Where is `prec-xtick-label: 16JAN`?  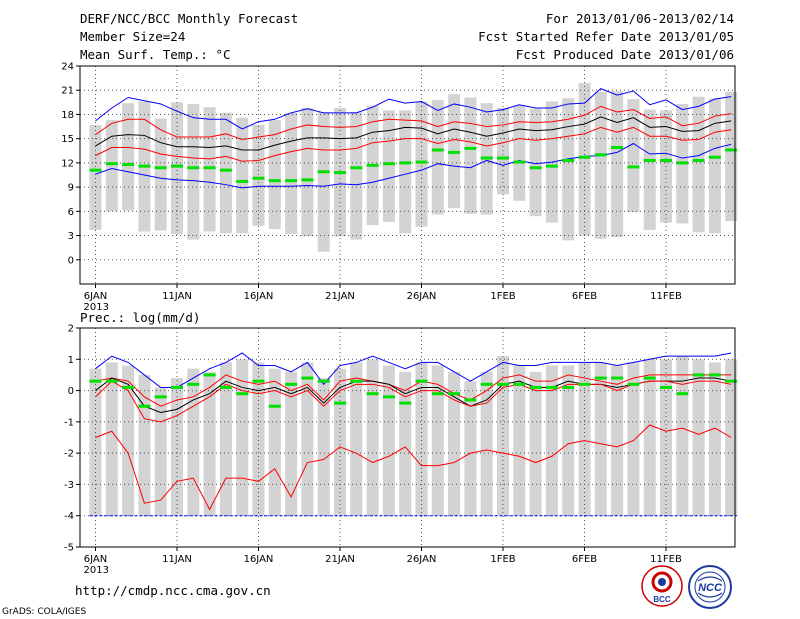 prec-xtick-label: 16JAN is located at coordinates (259, 559).